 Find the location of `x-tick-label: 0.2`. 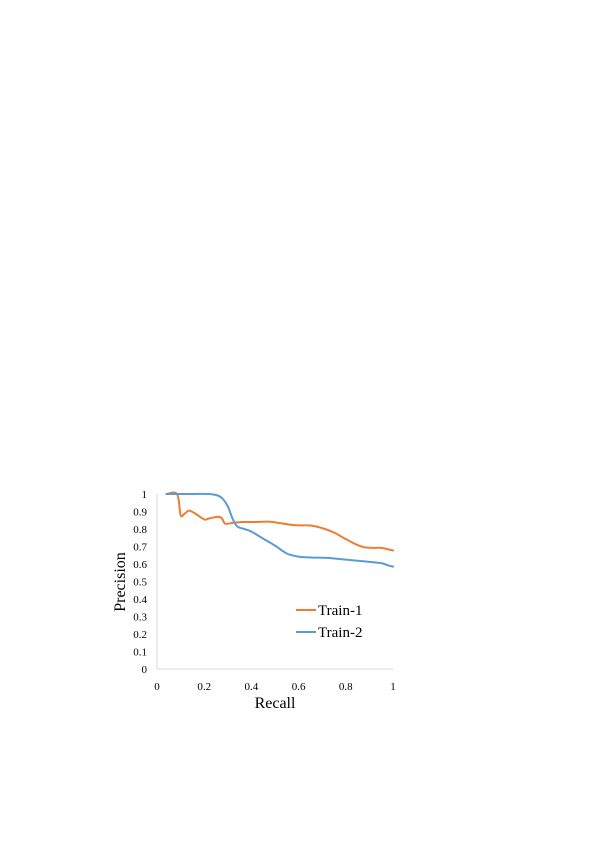

x-tick-label: 0.2 is located at coordinates (204, 687).